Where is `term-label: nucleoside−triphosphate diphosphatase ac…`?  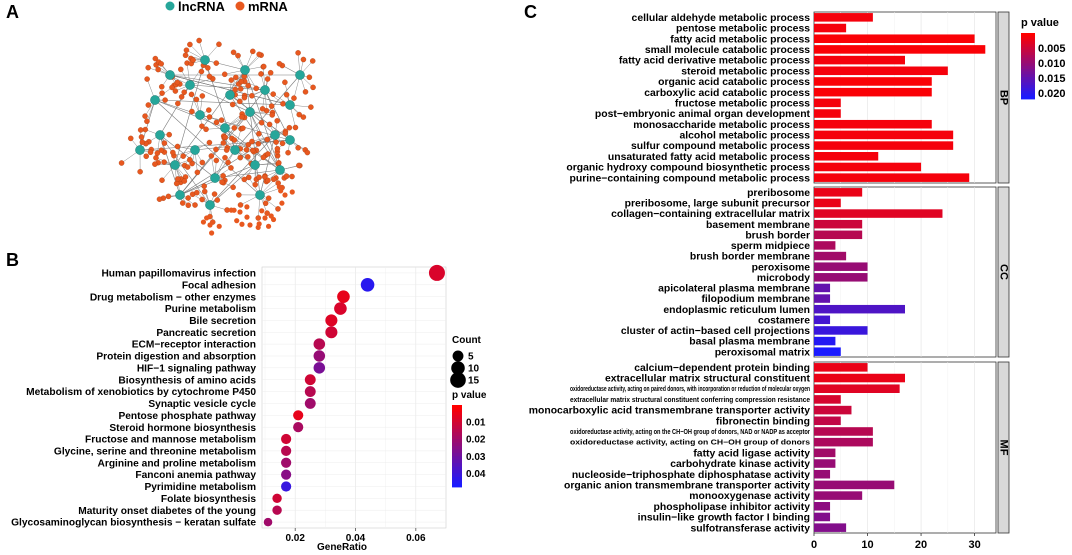
term-label: nucleoside−triphosphate diphosphatase ac… is located at coordinates (691, 475).